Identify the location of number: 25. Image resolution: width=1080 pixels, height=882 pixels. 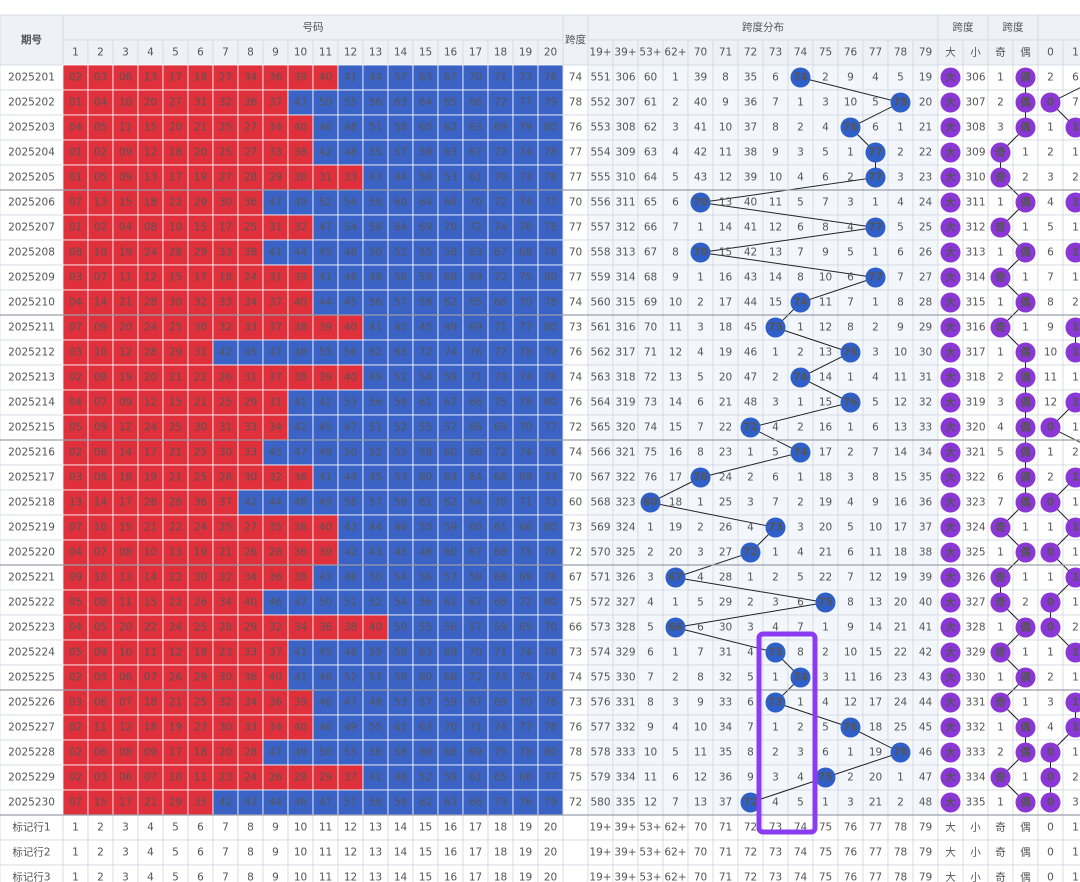
(250, 228).